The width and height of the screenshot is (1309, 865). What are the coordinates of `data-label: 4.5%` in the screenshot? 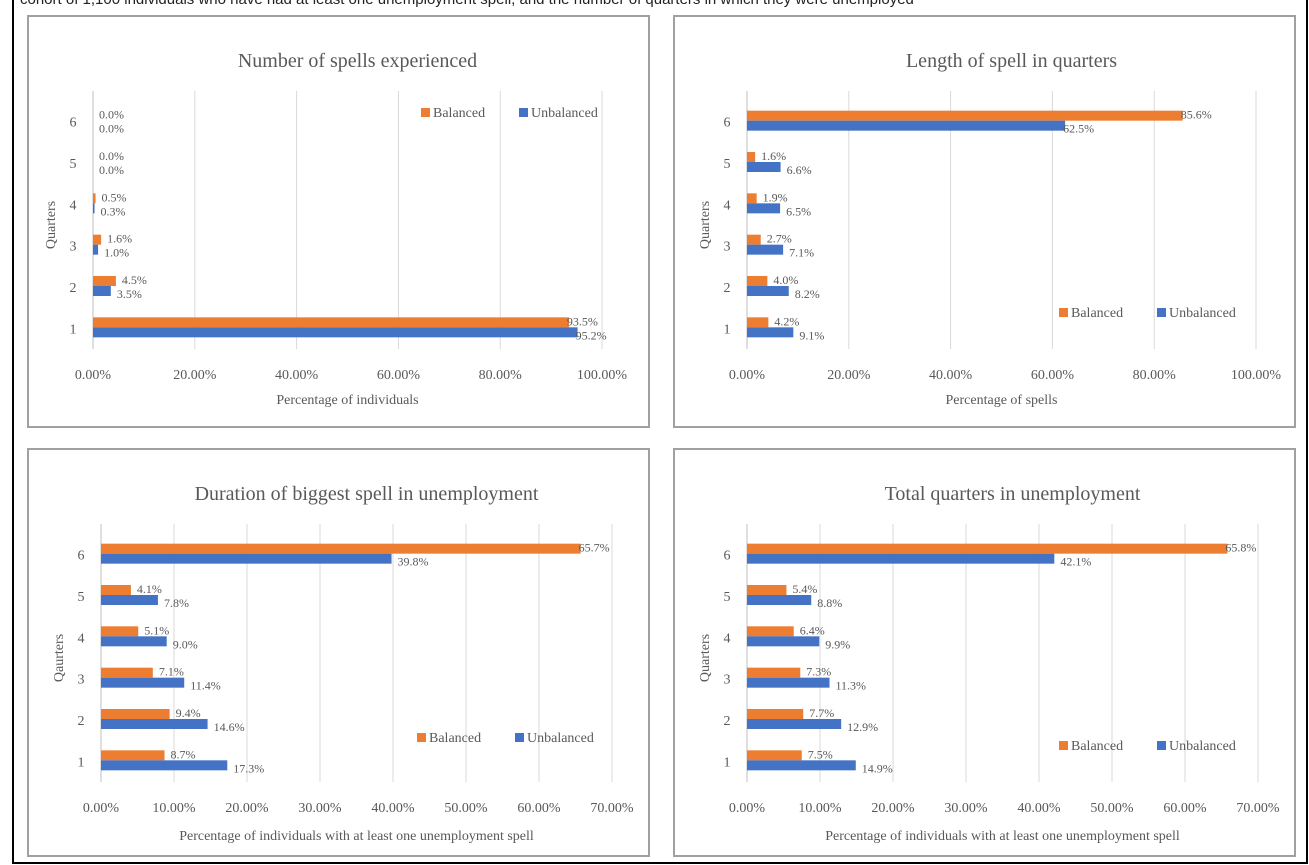 It's located at (134, 280).